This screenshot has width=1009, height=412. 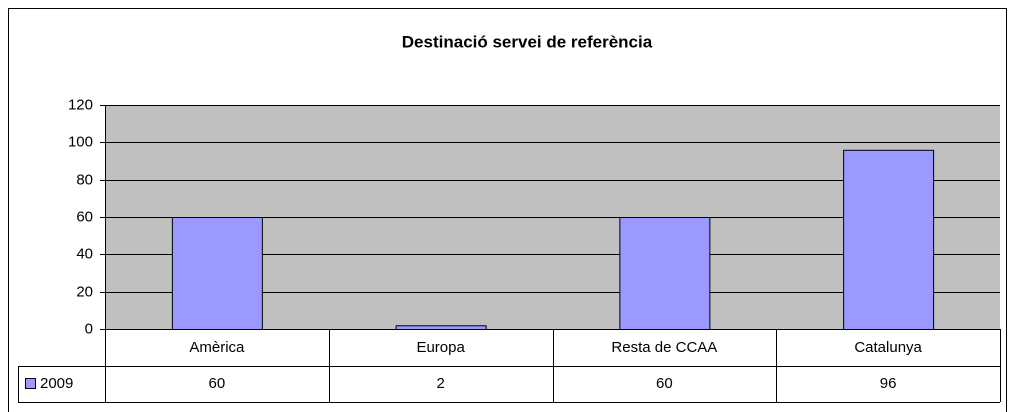 I want to click on table-value: 2, so click(x=440, y=383).